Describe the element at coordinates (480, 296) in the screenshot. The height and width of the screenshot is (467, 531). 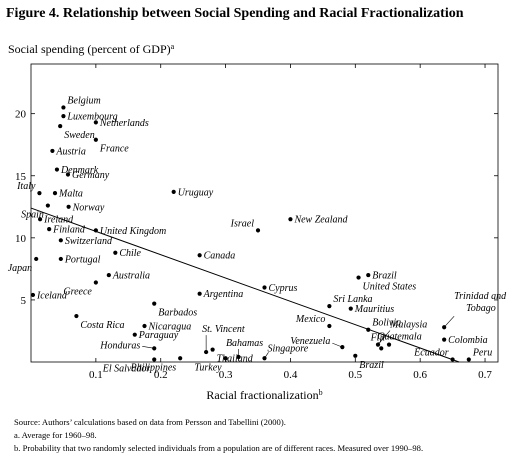
I see `label-trinidad-and-tobago: Trinidad and` at that location.